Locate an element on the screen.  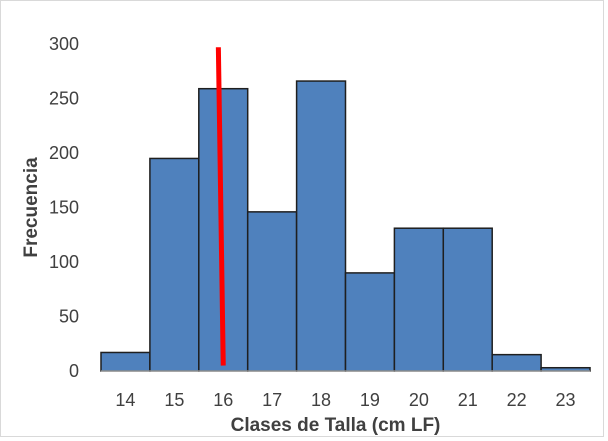
x-tick-label: 21 is located at coordinates (468, 400).